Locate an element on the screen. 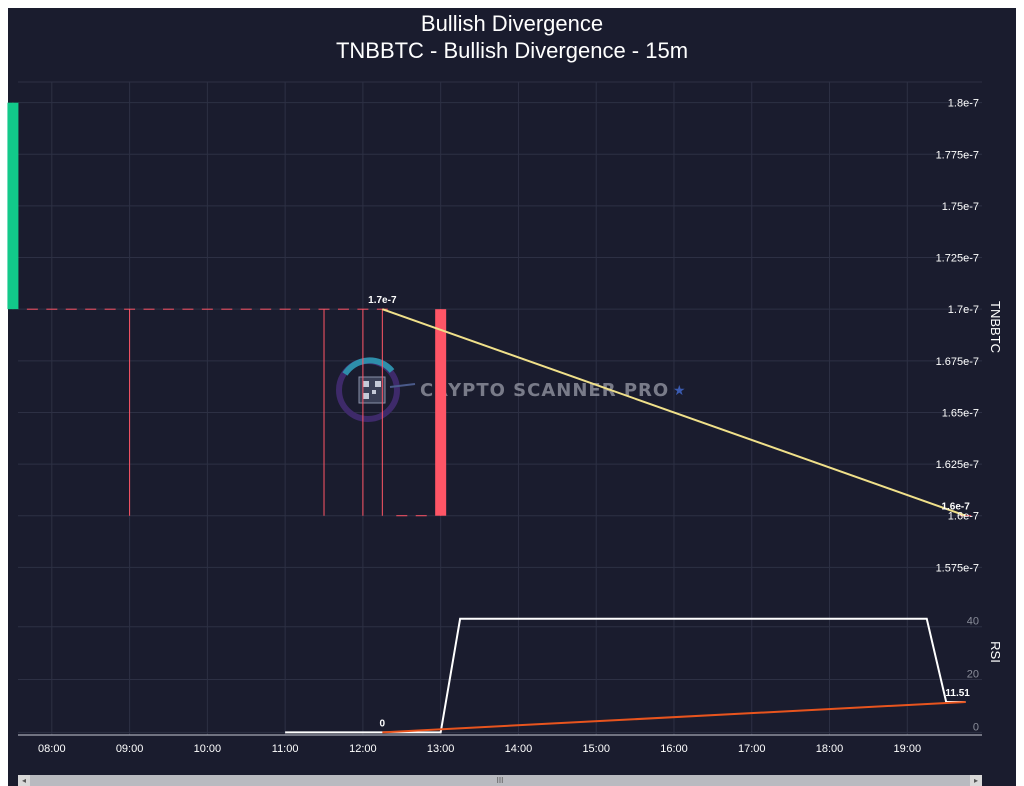 The width and height of the screenshot is (1024, 786). rsi-tick-label: 40 is located at coordinates (973, 622).